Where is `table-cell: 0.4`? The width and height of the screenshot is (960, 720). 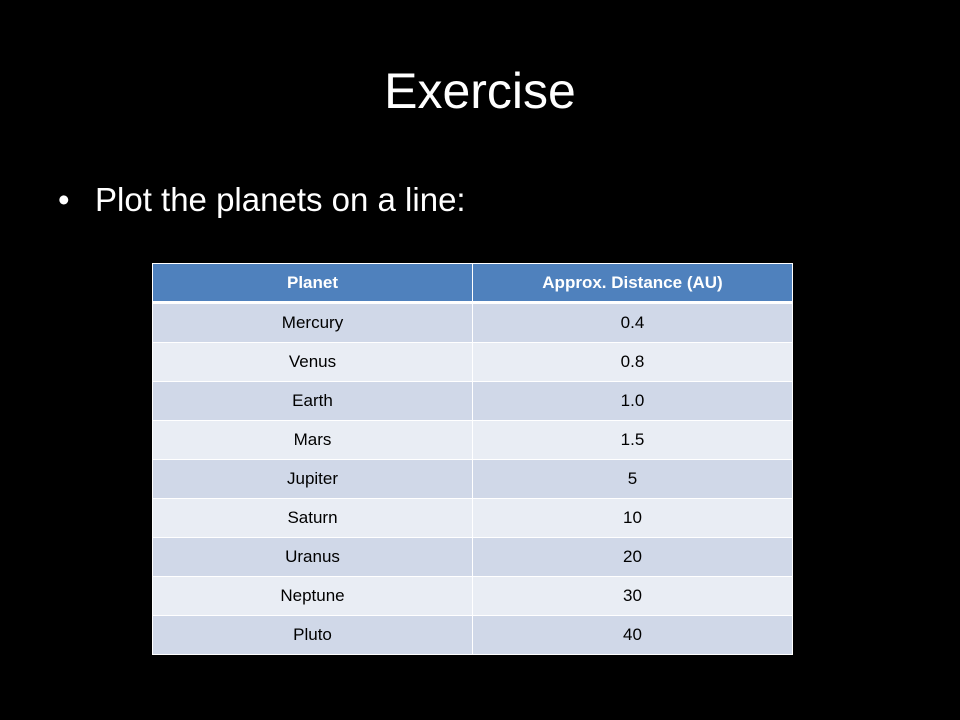
table-cell: 0.4 is located at coordinates (632, 322).